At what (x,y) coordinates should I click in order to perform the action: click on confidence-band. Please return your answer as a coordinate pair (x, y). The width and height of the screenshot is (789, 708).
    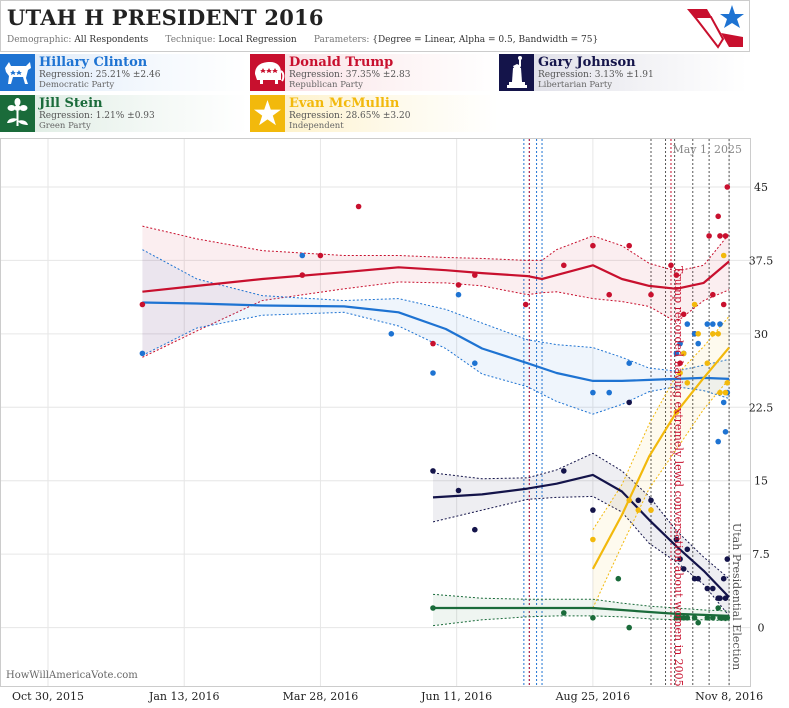
    Looking at the image, I should click on (436, 292).